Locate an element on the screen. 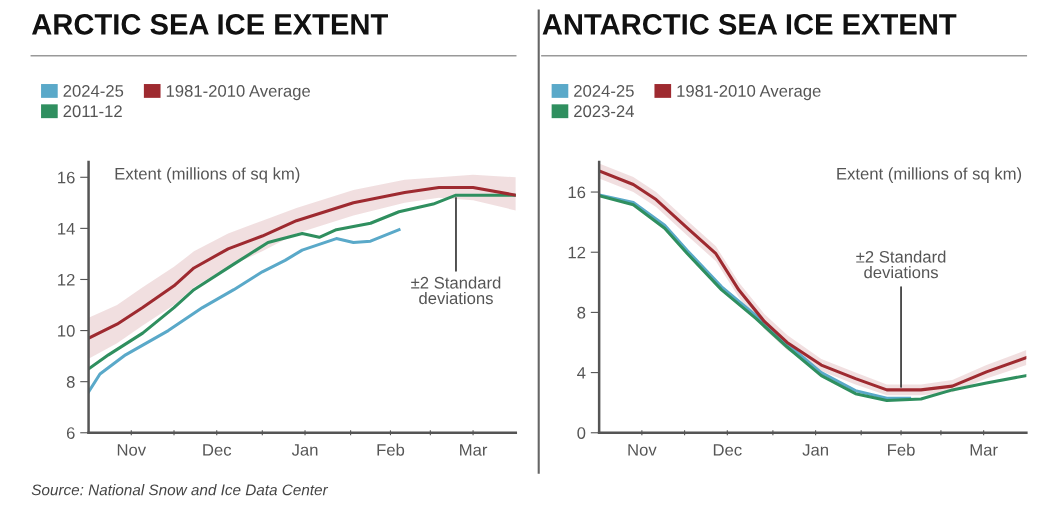  legend-label: 2011-12 is located at coordinates (92, 111).